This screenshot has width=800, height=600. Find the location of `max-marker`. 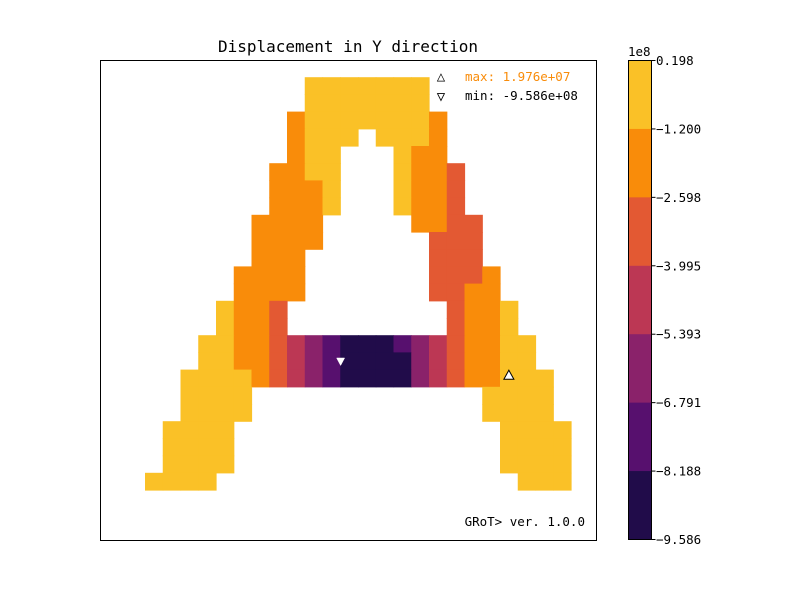

max-marker is located at coordinates (509, 374).